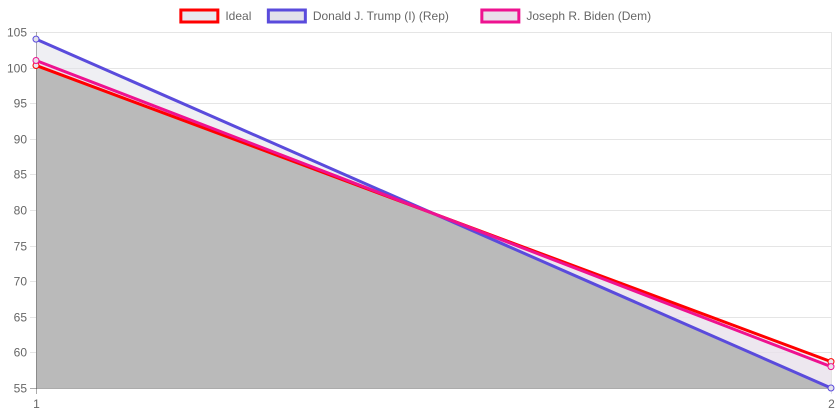 The height and width of the screenshot is (419, 838). Describe the element at coordinates (831, 404) in the screenshot. I see `x-tick-label: 2` at that location.